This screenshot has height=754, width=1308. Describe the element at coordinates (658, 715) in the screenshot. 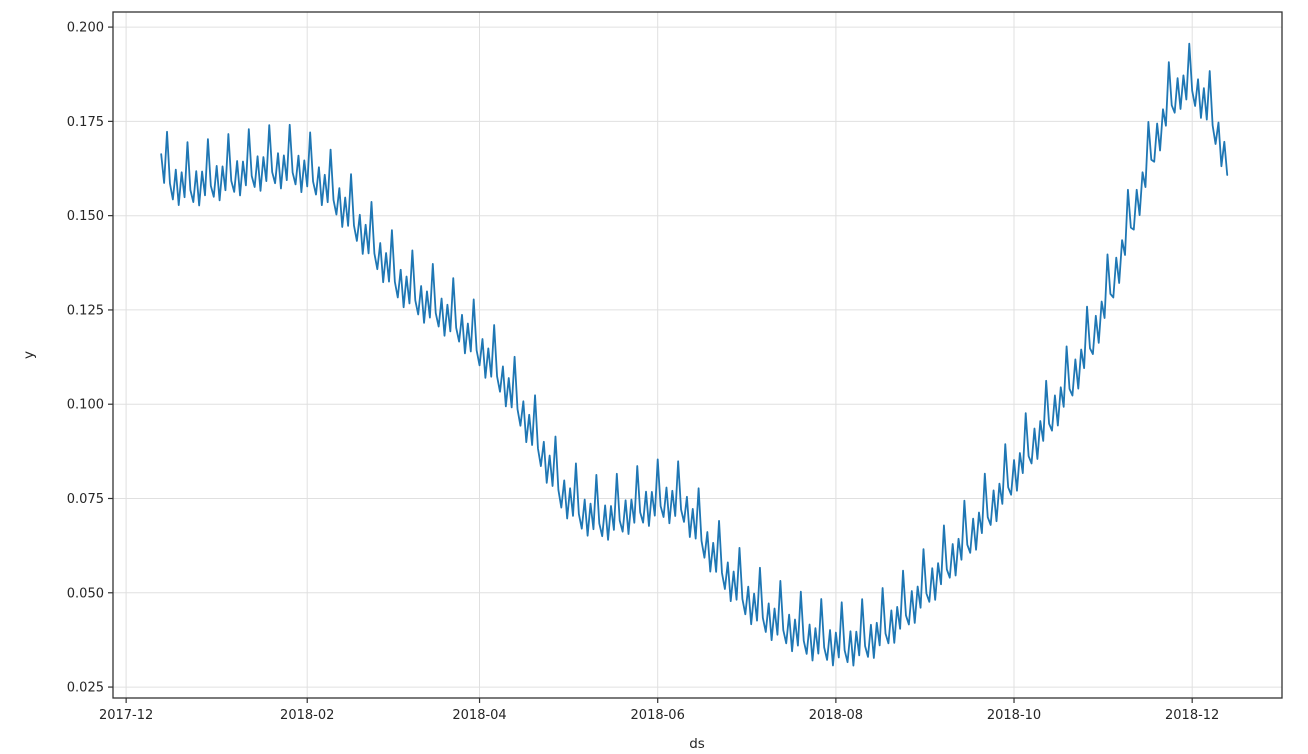

I see `x-tick-label: 2018-06` at that location.